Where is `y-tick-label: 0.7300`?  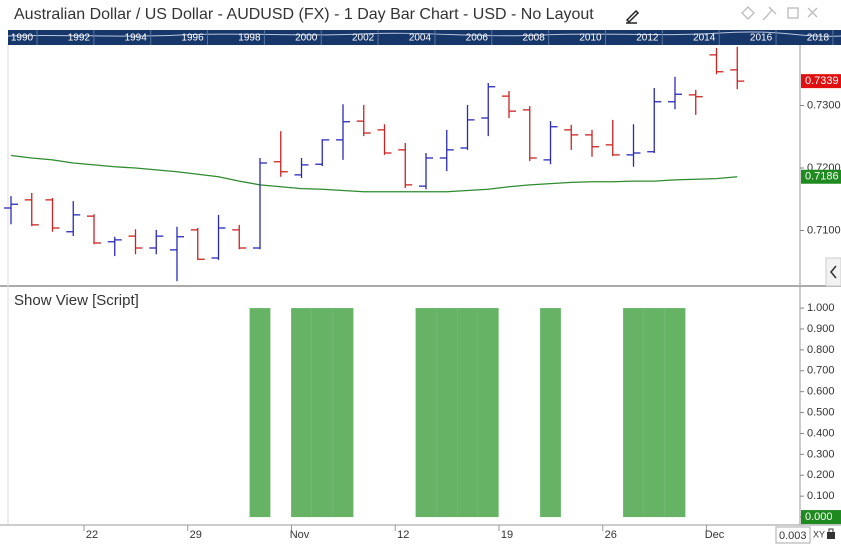
y-tick-label: 0.7300 is located at coordinates (824, 105).